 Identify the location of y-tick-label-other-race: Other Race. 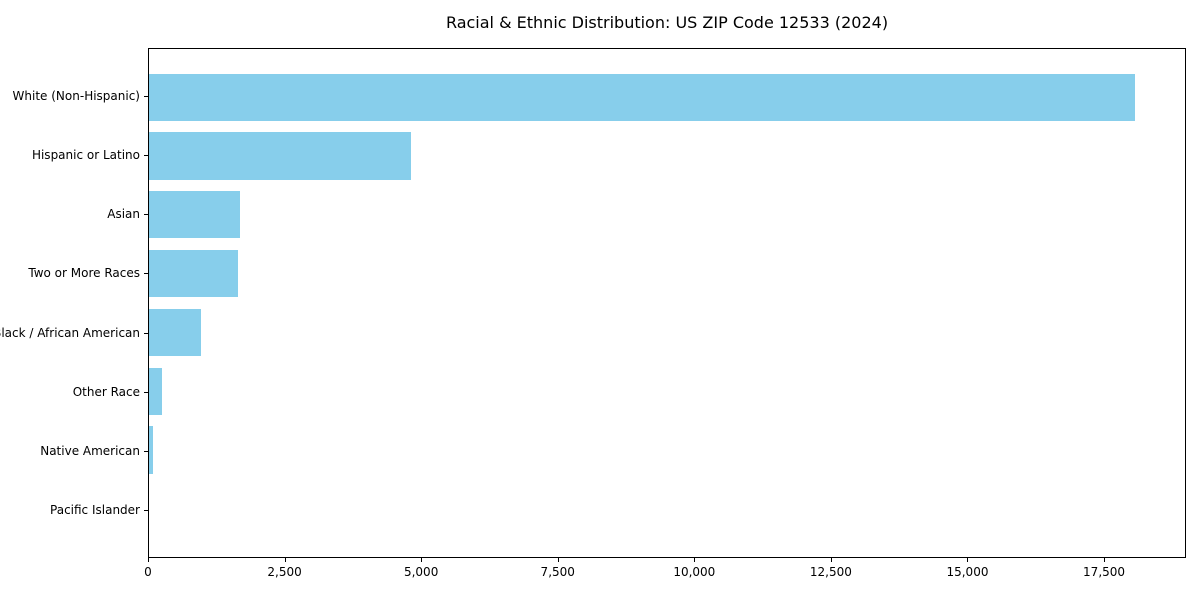
(106, 391).